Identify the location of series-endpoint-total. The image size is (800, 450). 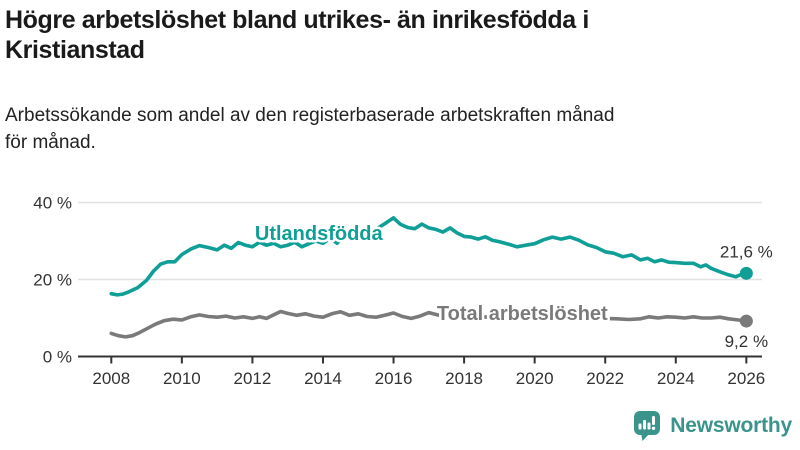
(746, 321).